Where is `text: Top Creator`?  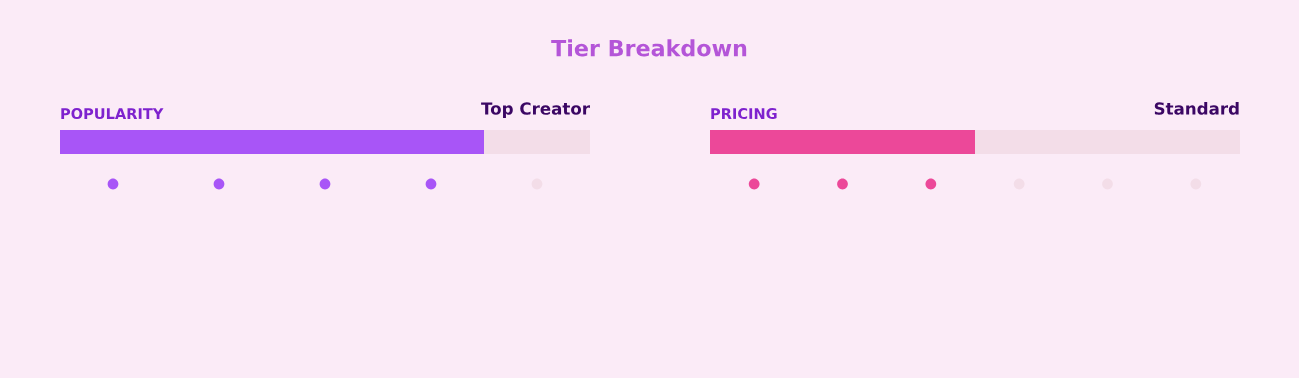
text: Top Creator is located at coordinates (535, 110).